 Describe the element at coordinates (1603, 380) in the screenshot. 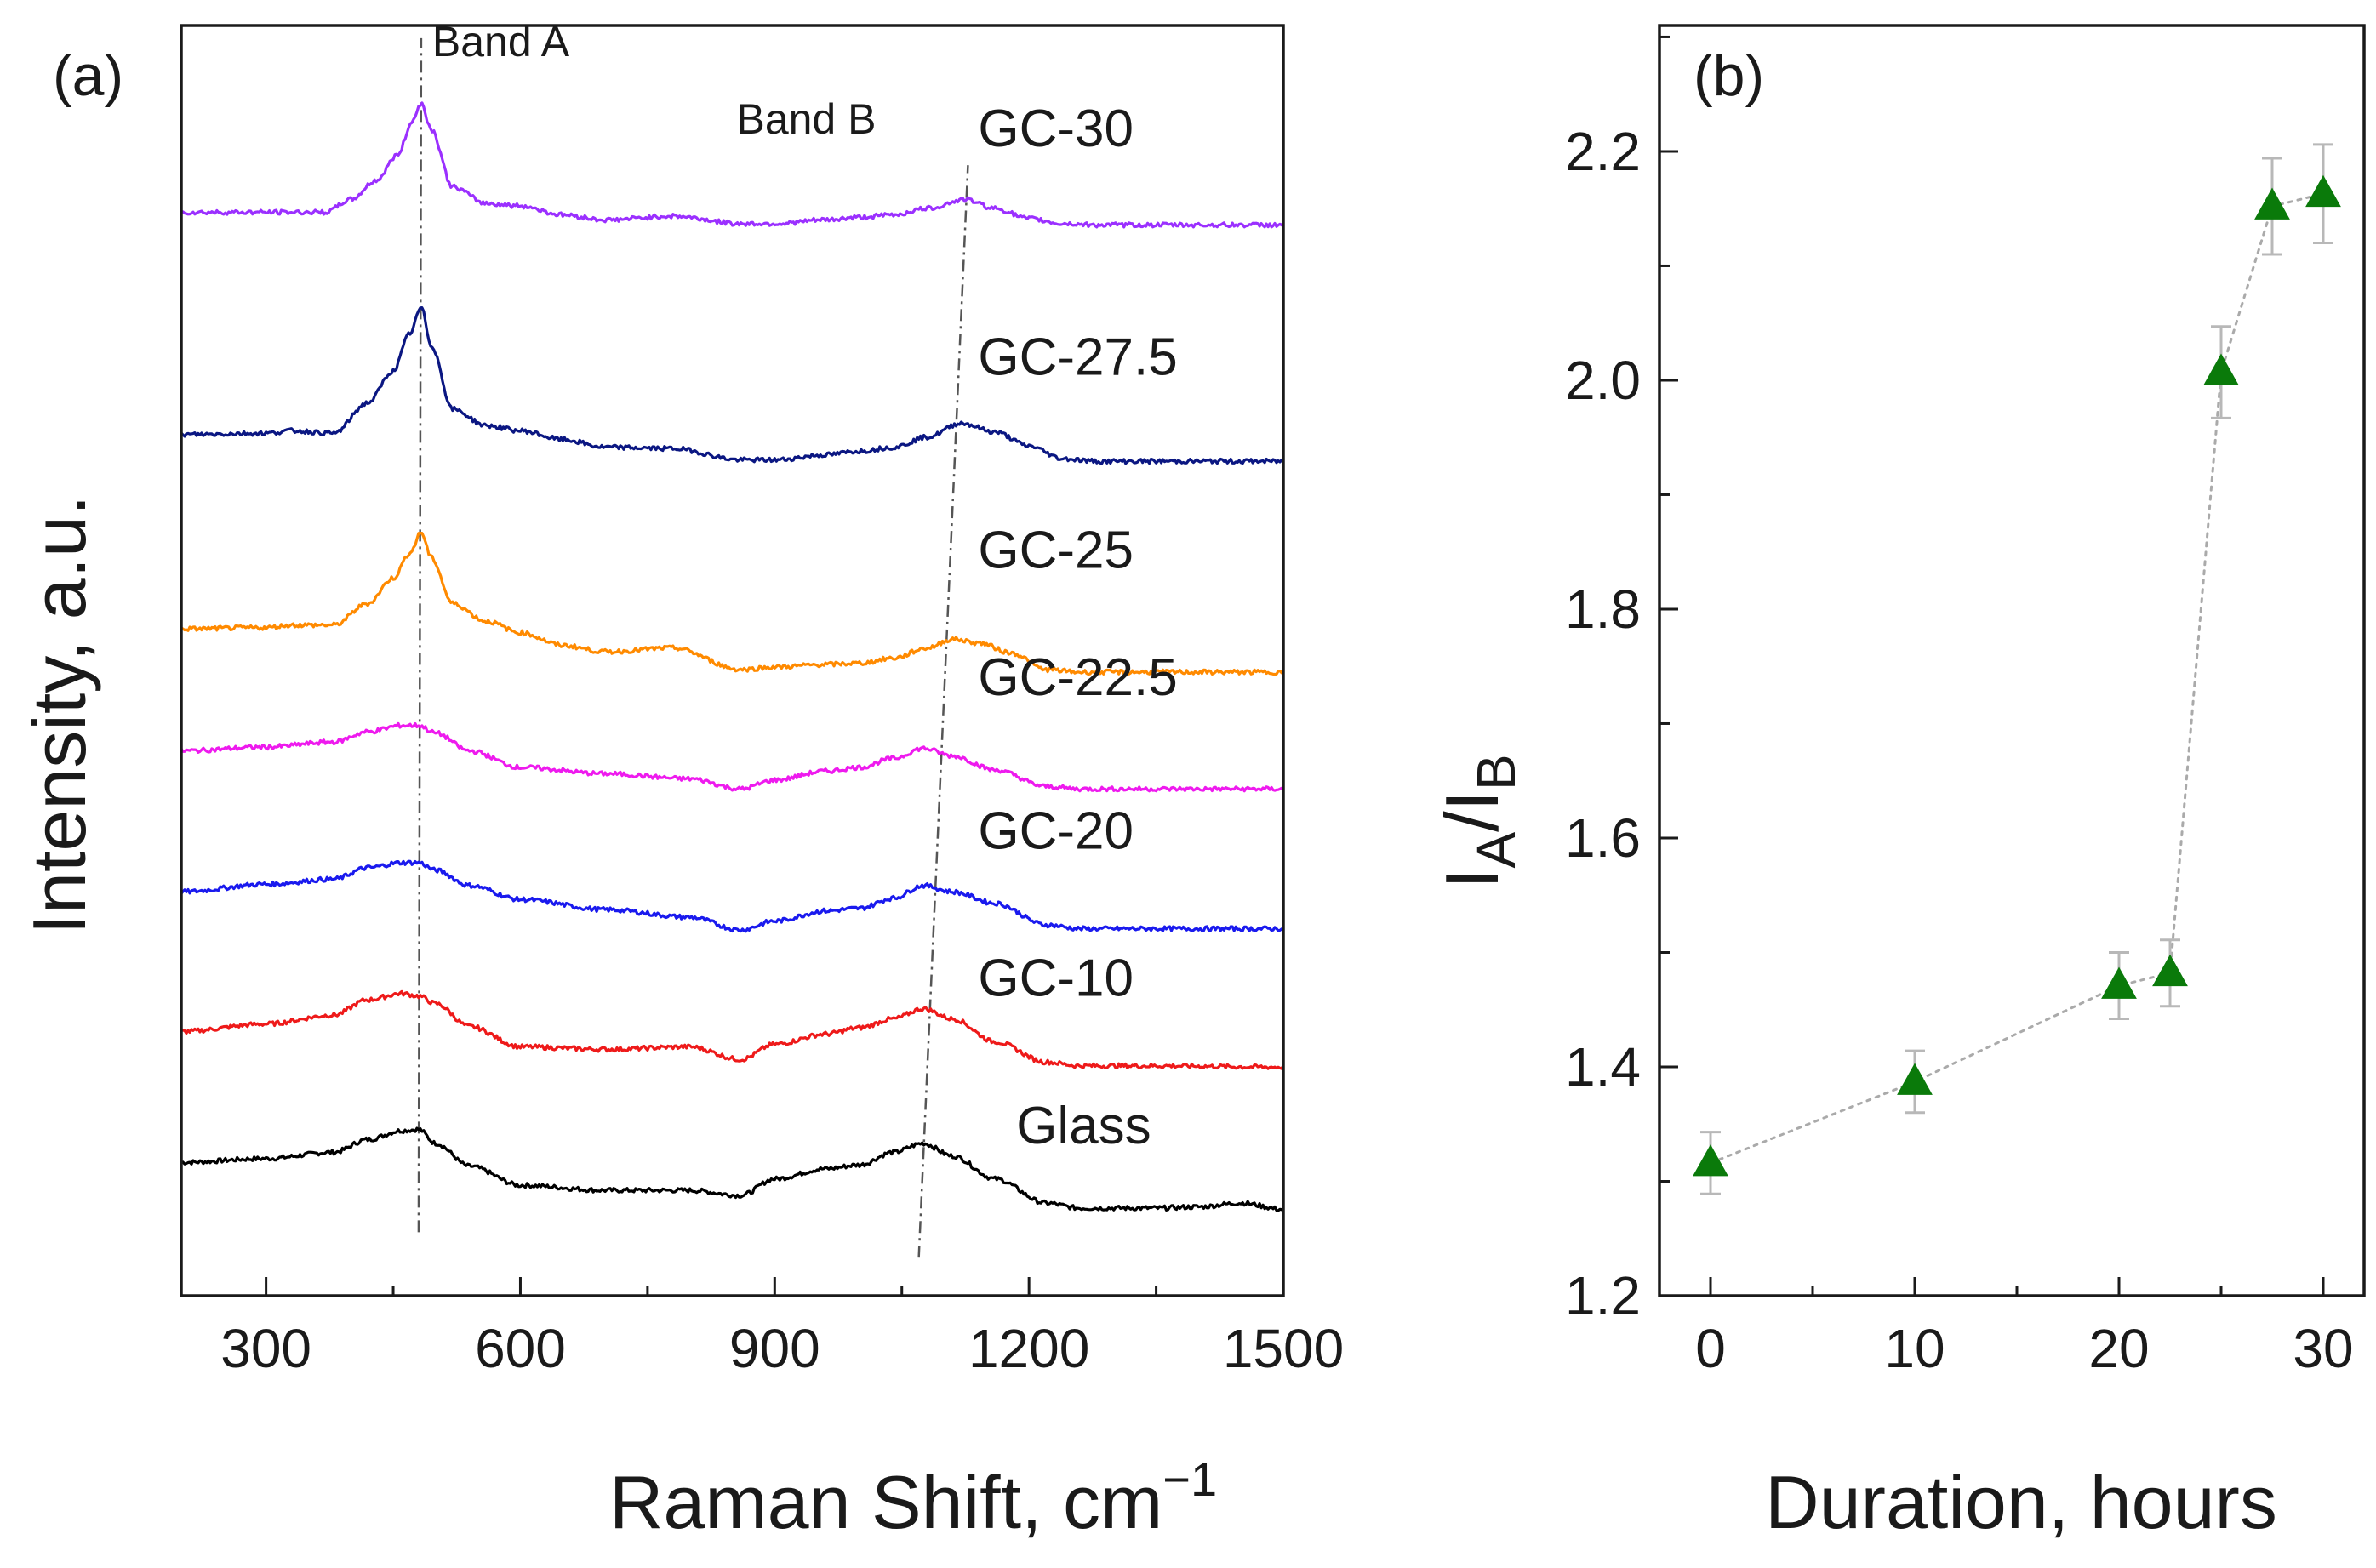

I see `y-tick-label: 2.0` at that location.